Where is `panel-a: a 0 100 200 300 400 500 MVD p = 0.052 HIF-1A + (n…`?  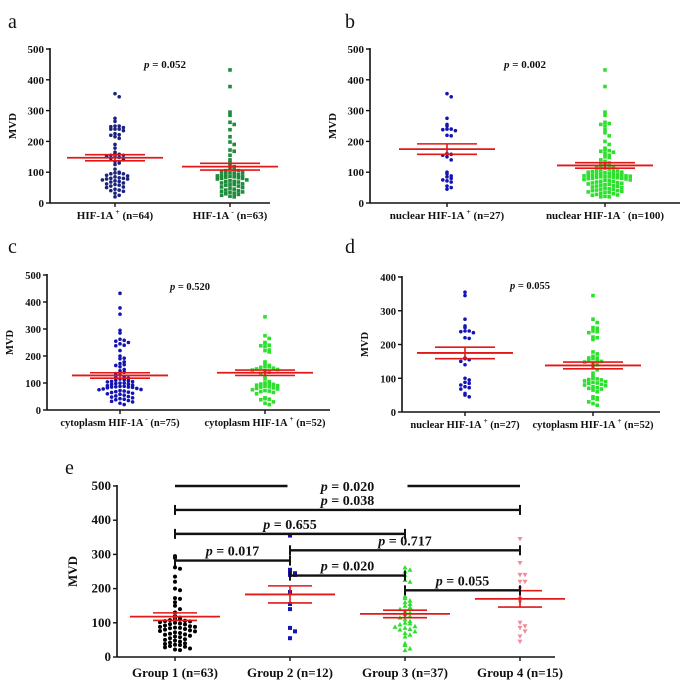 panel-a: a 0 100 200 300 400 500 MVD p = 0.052 HIF-1A + (n… is located at coordinates (142, 116).